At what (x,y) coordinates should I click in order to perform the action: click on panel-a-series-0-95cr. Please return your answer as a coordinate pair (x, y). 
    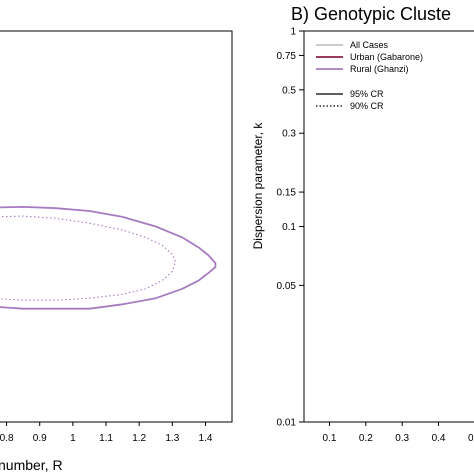
    Looking at the image, I should click on (108, 257).